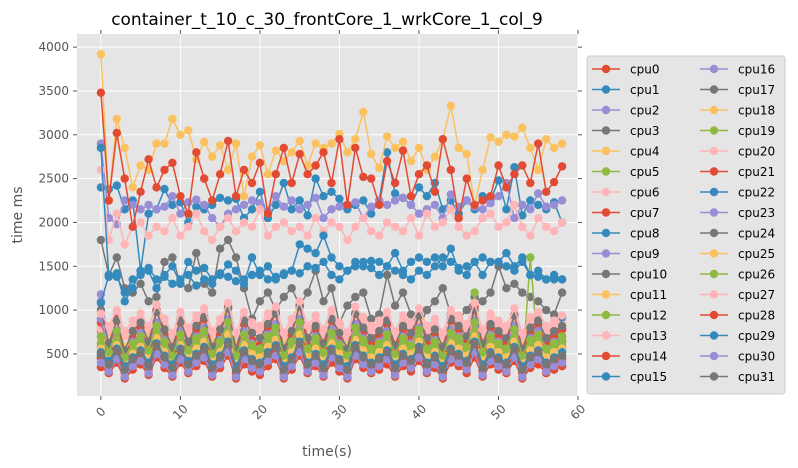 This screenshot has height=468, width=798. I want to click on legend-item: cpu11, so click(629, 295).